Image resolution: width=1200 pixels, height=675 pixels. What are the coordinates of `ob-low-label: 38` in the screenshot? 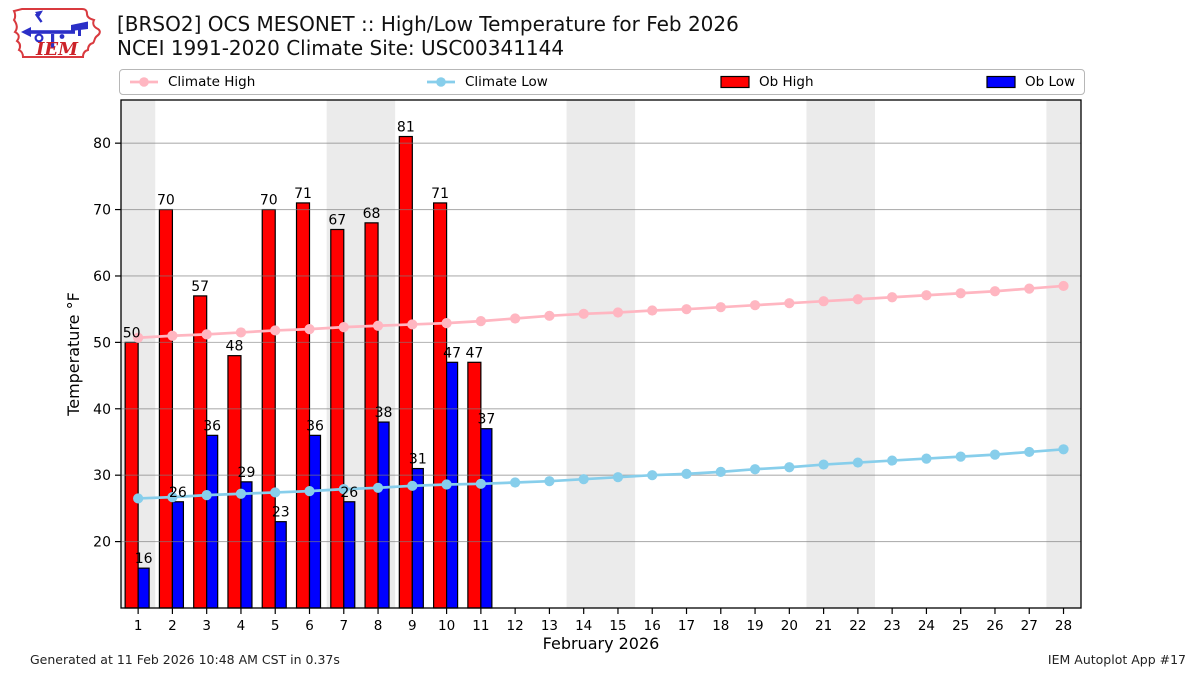 It's located at (384, 413).